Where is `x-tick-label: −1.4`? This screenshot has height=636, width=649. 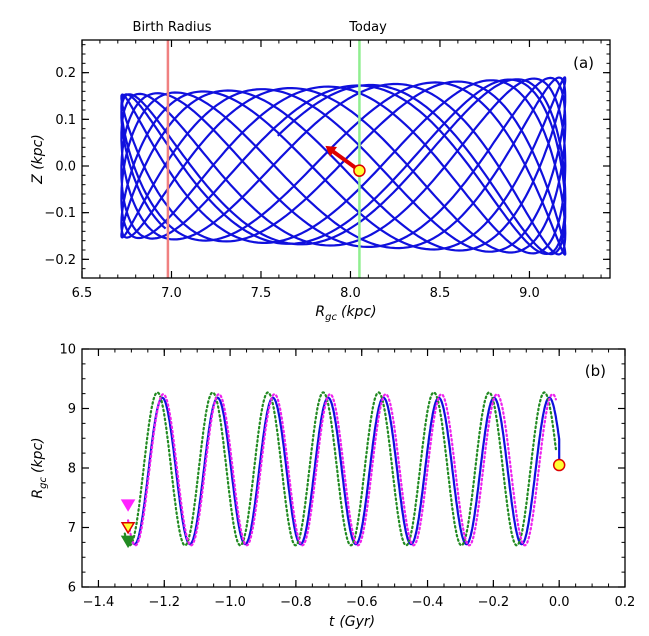 x-tick-label: −1.4 is located at coordinates (99, 602).